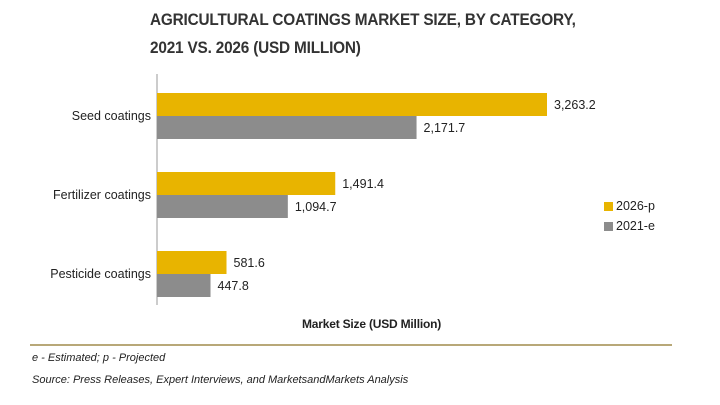  I want to click on data-label-fertilizer-coatings-2021-e: 1,094.7, so click(316, 207).